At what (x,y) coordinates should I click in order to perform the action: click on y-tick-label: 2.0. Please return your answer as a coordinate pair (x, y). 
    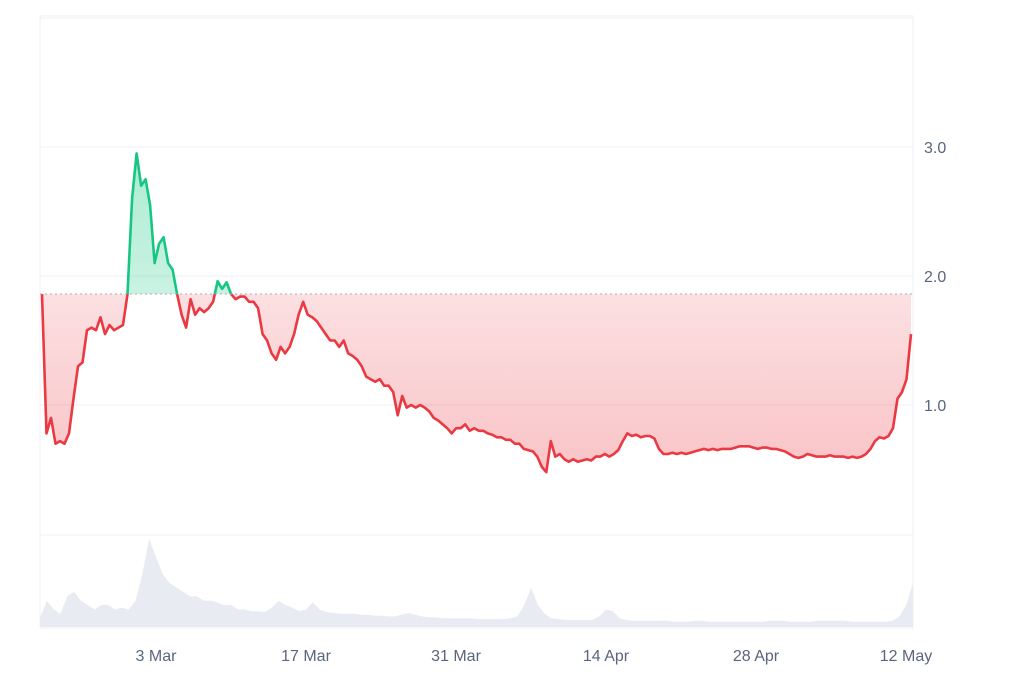
    Looking at the image, I should click on (935, 277).